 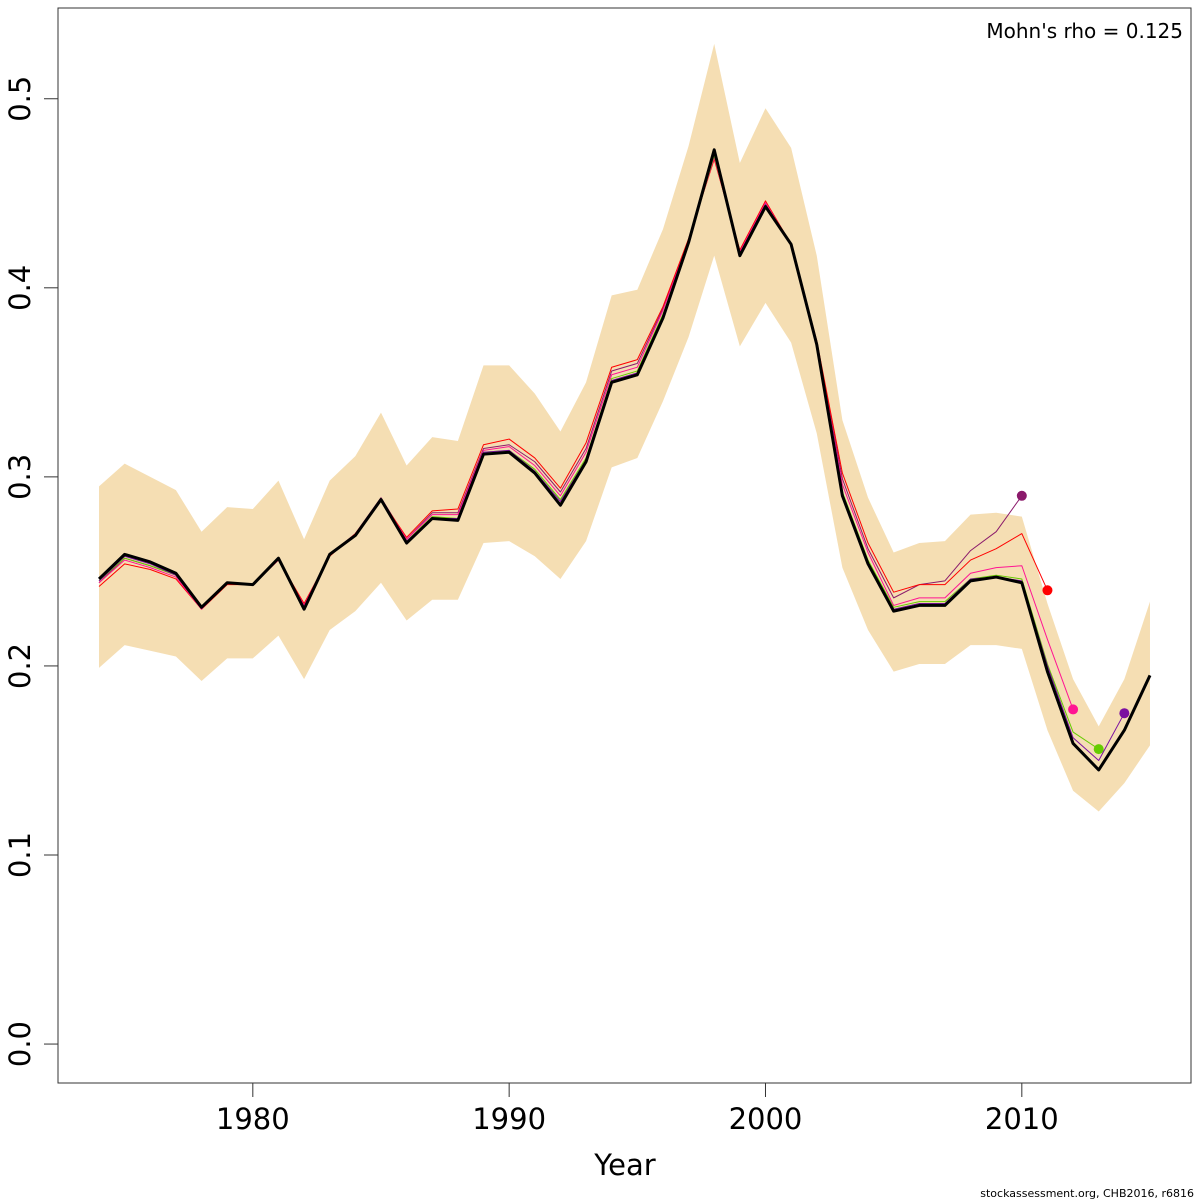 What do you see at coordinates (20, 288) in the screenshot?
I see `y-tick-label: 0.4` at bounding box center [20, 288].